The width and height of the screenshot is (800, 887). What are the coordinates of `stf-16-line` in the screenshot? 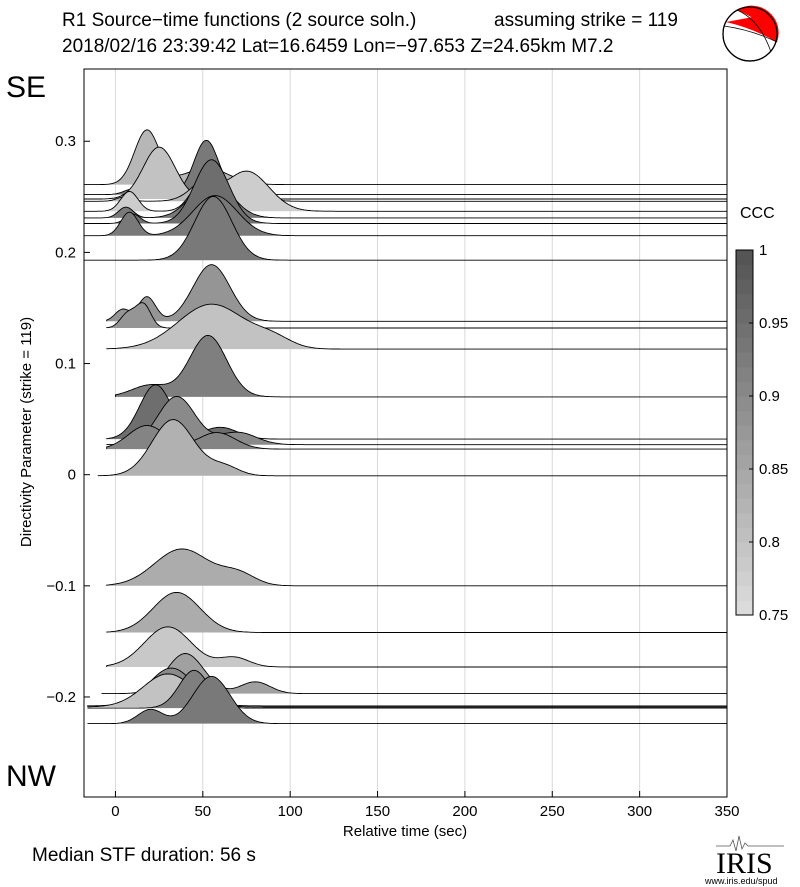 It's located at (416, 437).